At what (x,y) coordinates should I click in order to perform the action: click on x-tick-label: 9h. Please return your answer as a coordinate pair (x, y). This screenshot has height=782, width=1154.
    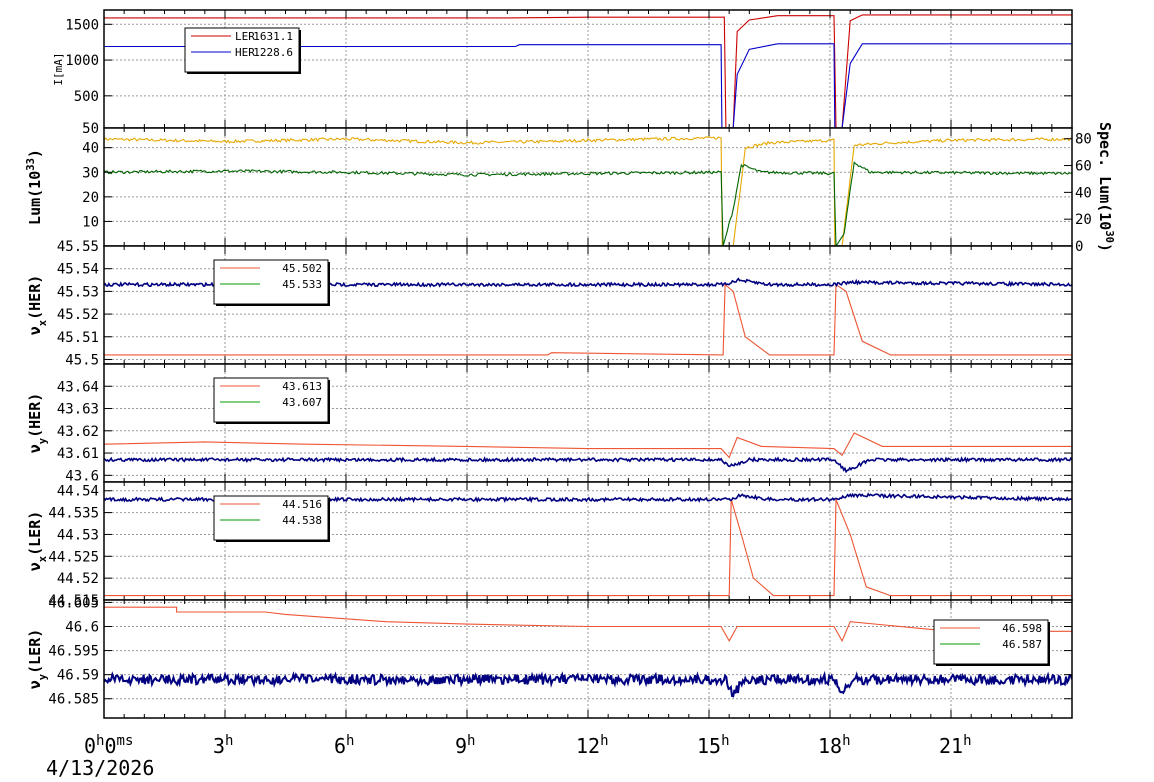
    Looking at the image, I should click on (465, 745).